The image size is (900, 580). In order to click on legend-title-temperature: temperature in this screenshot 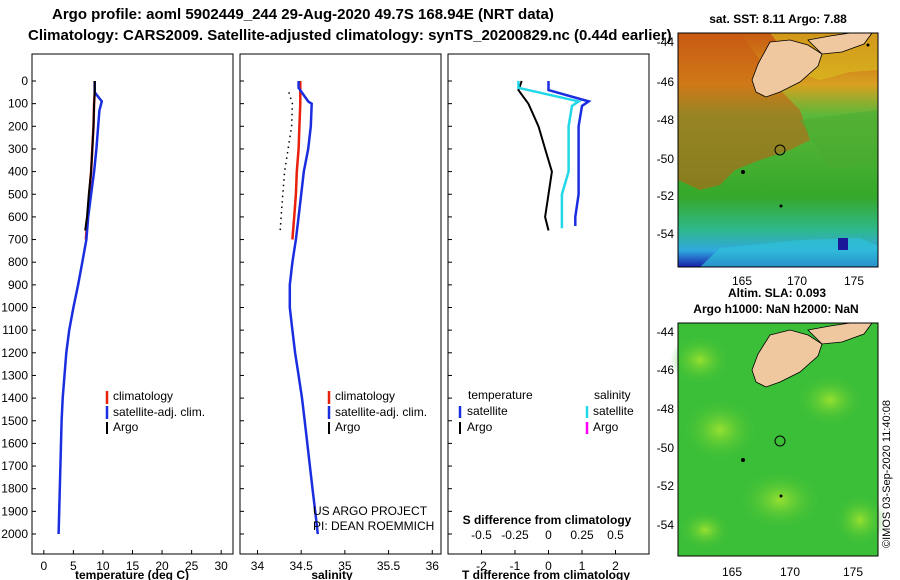, I will do `click(500, 395)`.